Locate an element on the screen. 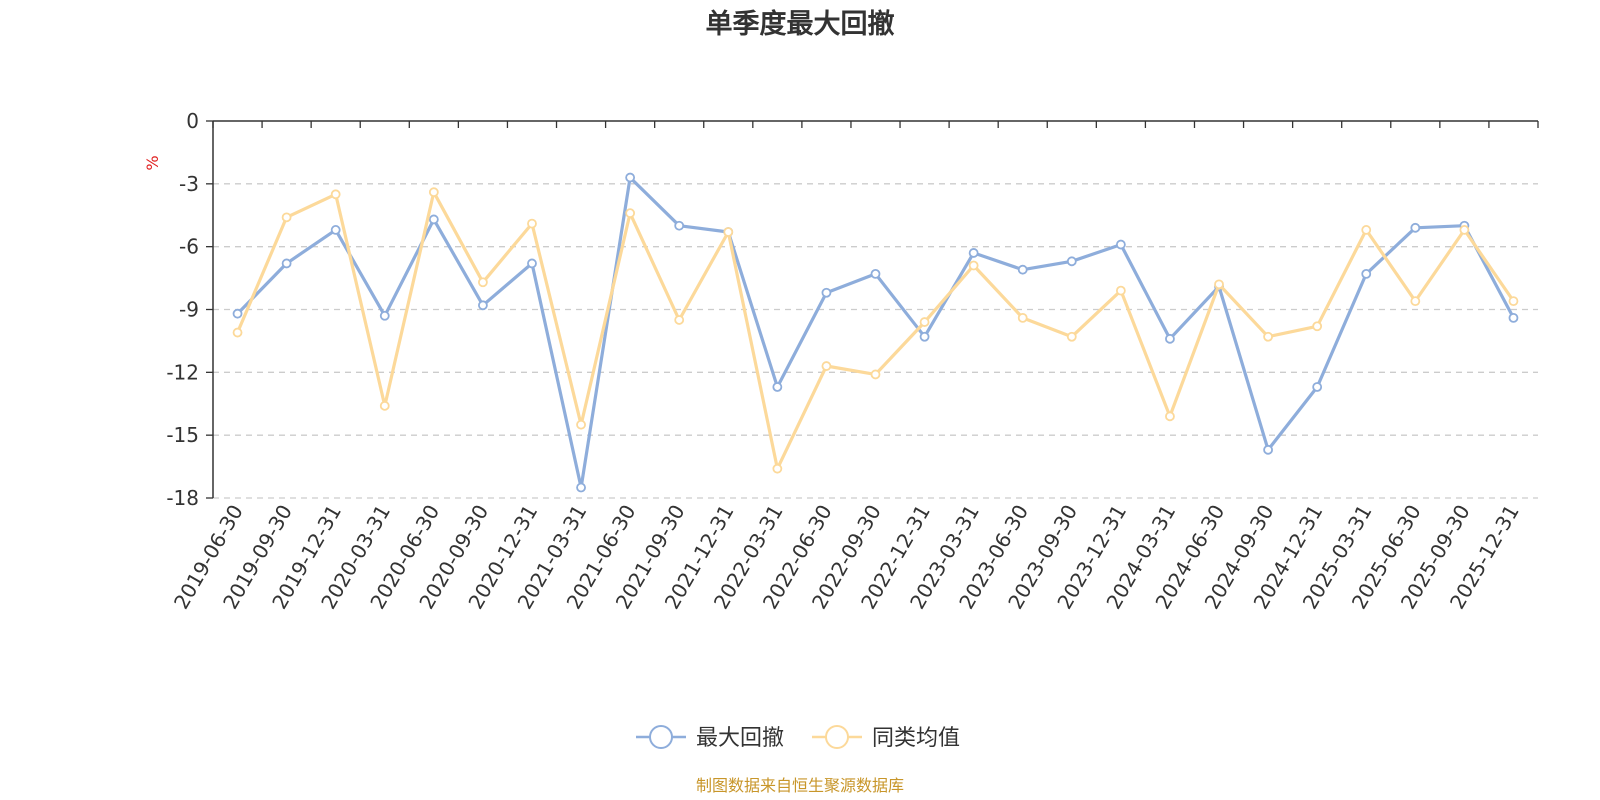  y-tick-label: -6 is located at coordinates (189, 247).